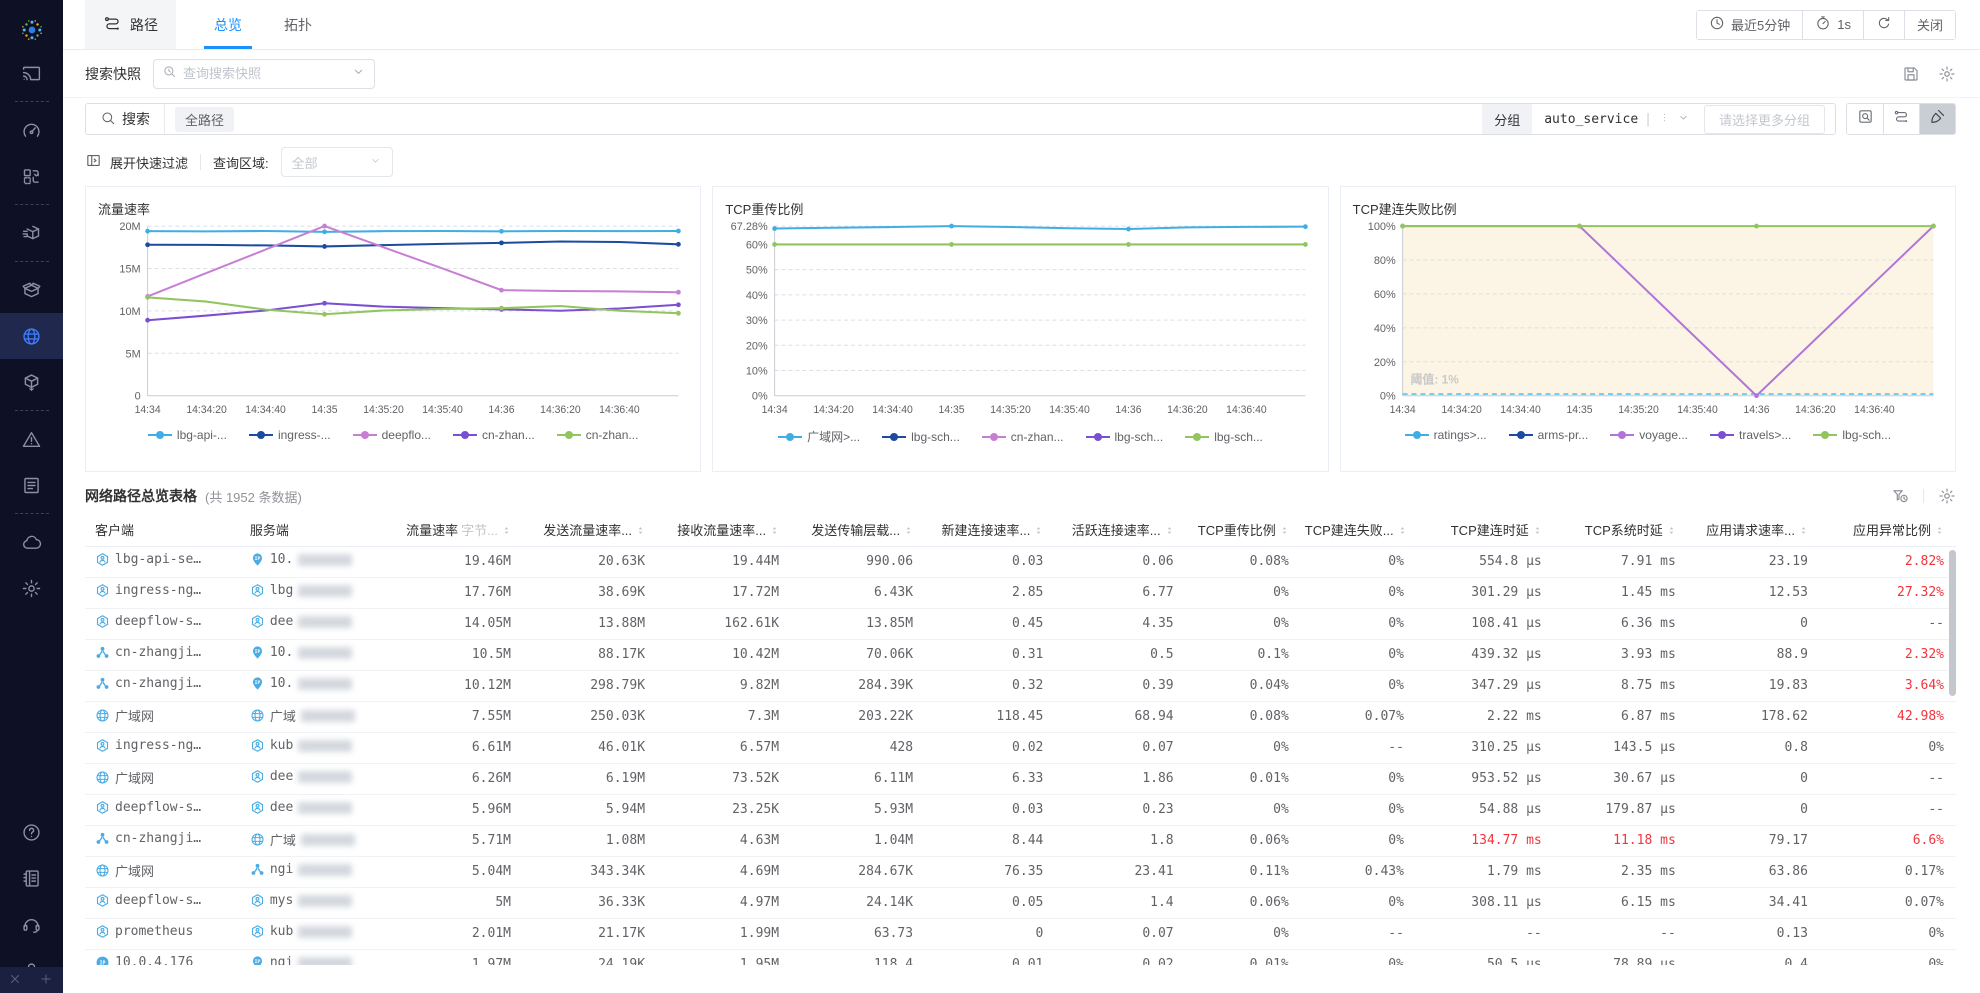 The width and height of the screenshot is (1980, 993). I want to click on nav-settings, so click(31, 588).